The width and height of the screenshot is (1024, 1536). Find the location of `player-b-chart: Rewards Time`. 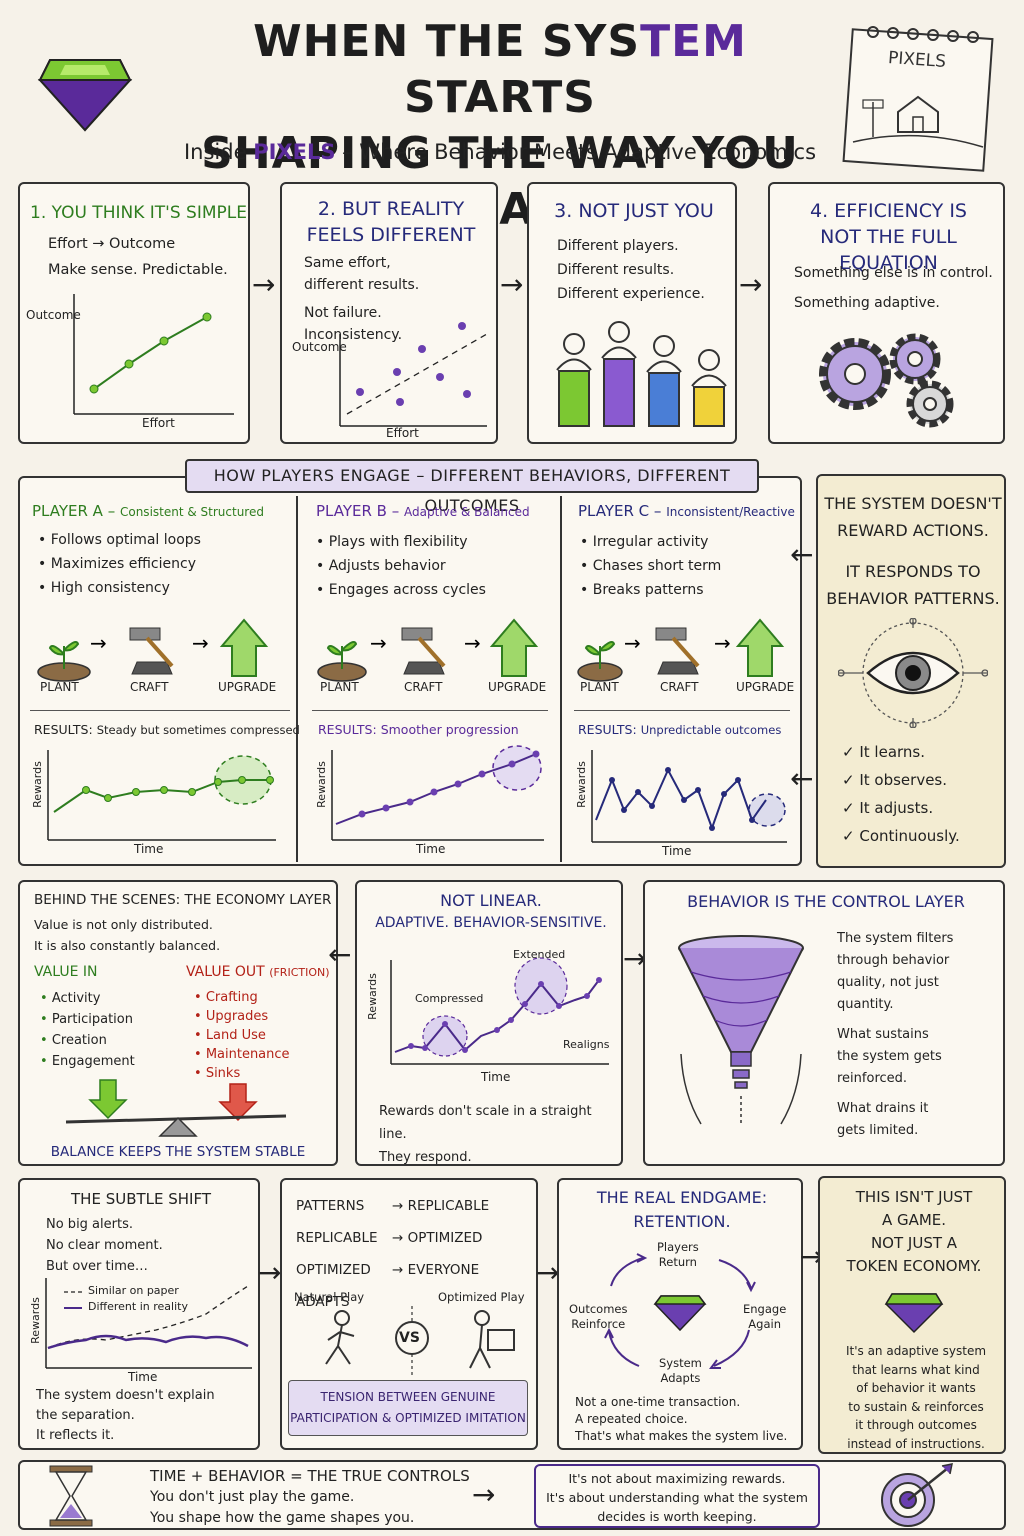

player-b-chart: Rewards Time is located at coordinates (432, 800).